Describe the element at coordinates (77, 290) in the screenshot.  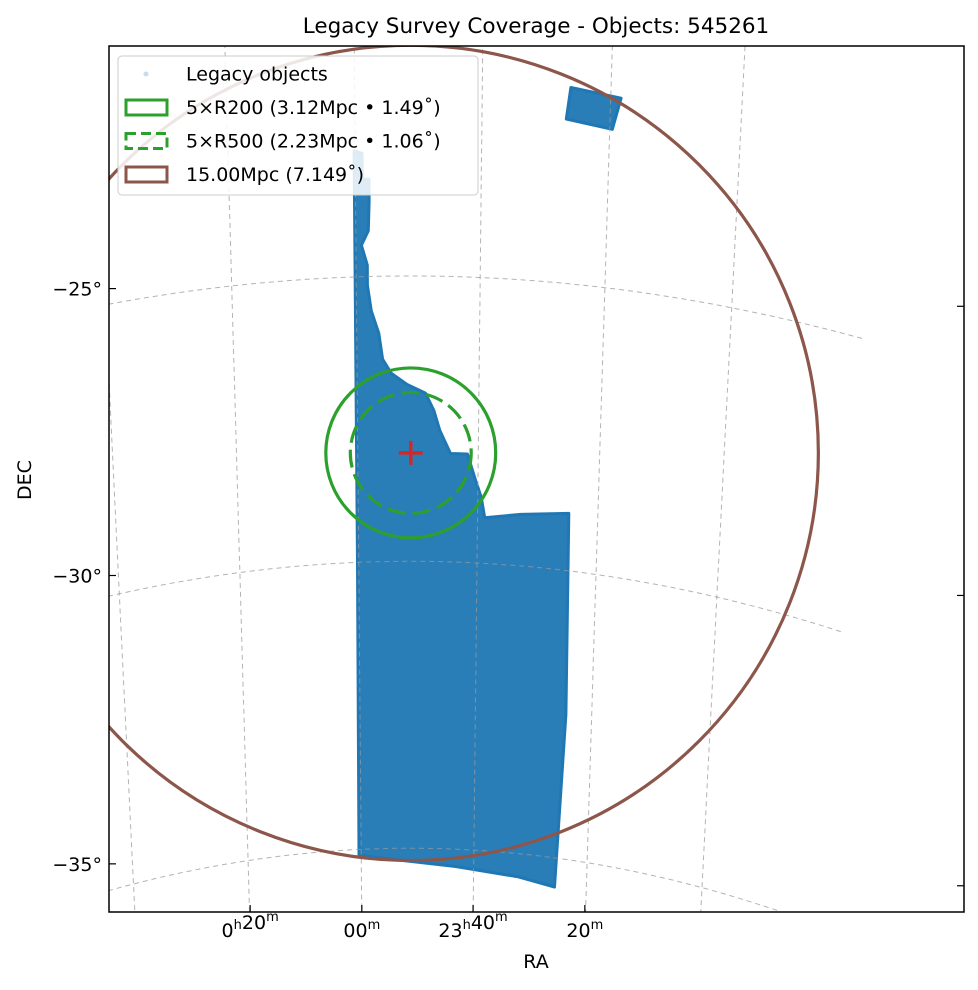
I see `dec-tick-label: −25°` at that location.